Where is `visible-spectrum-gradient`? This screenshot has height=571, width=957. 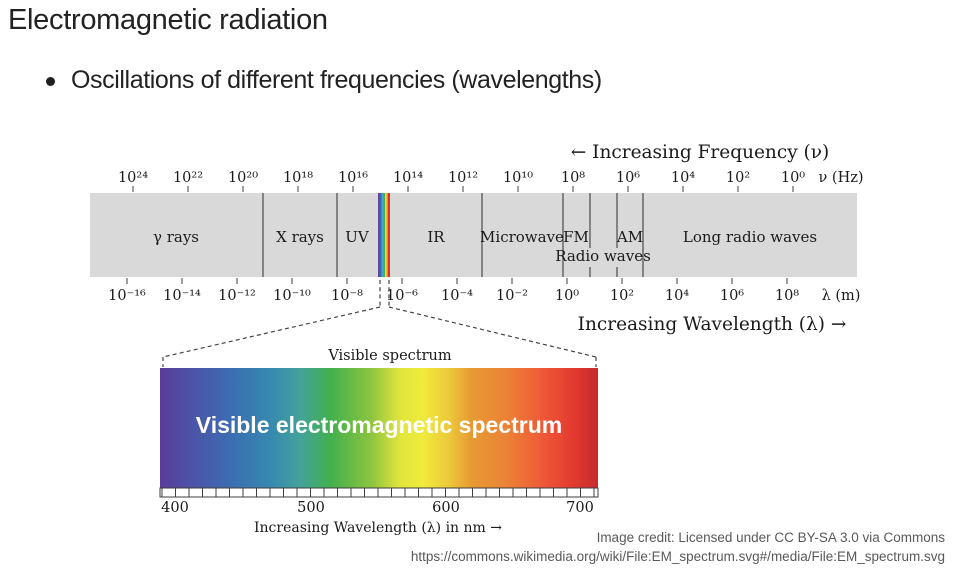
visible-spectrum-gradient is located at coordinates (379, 428).